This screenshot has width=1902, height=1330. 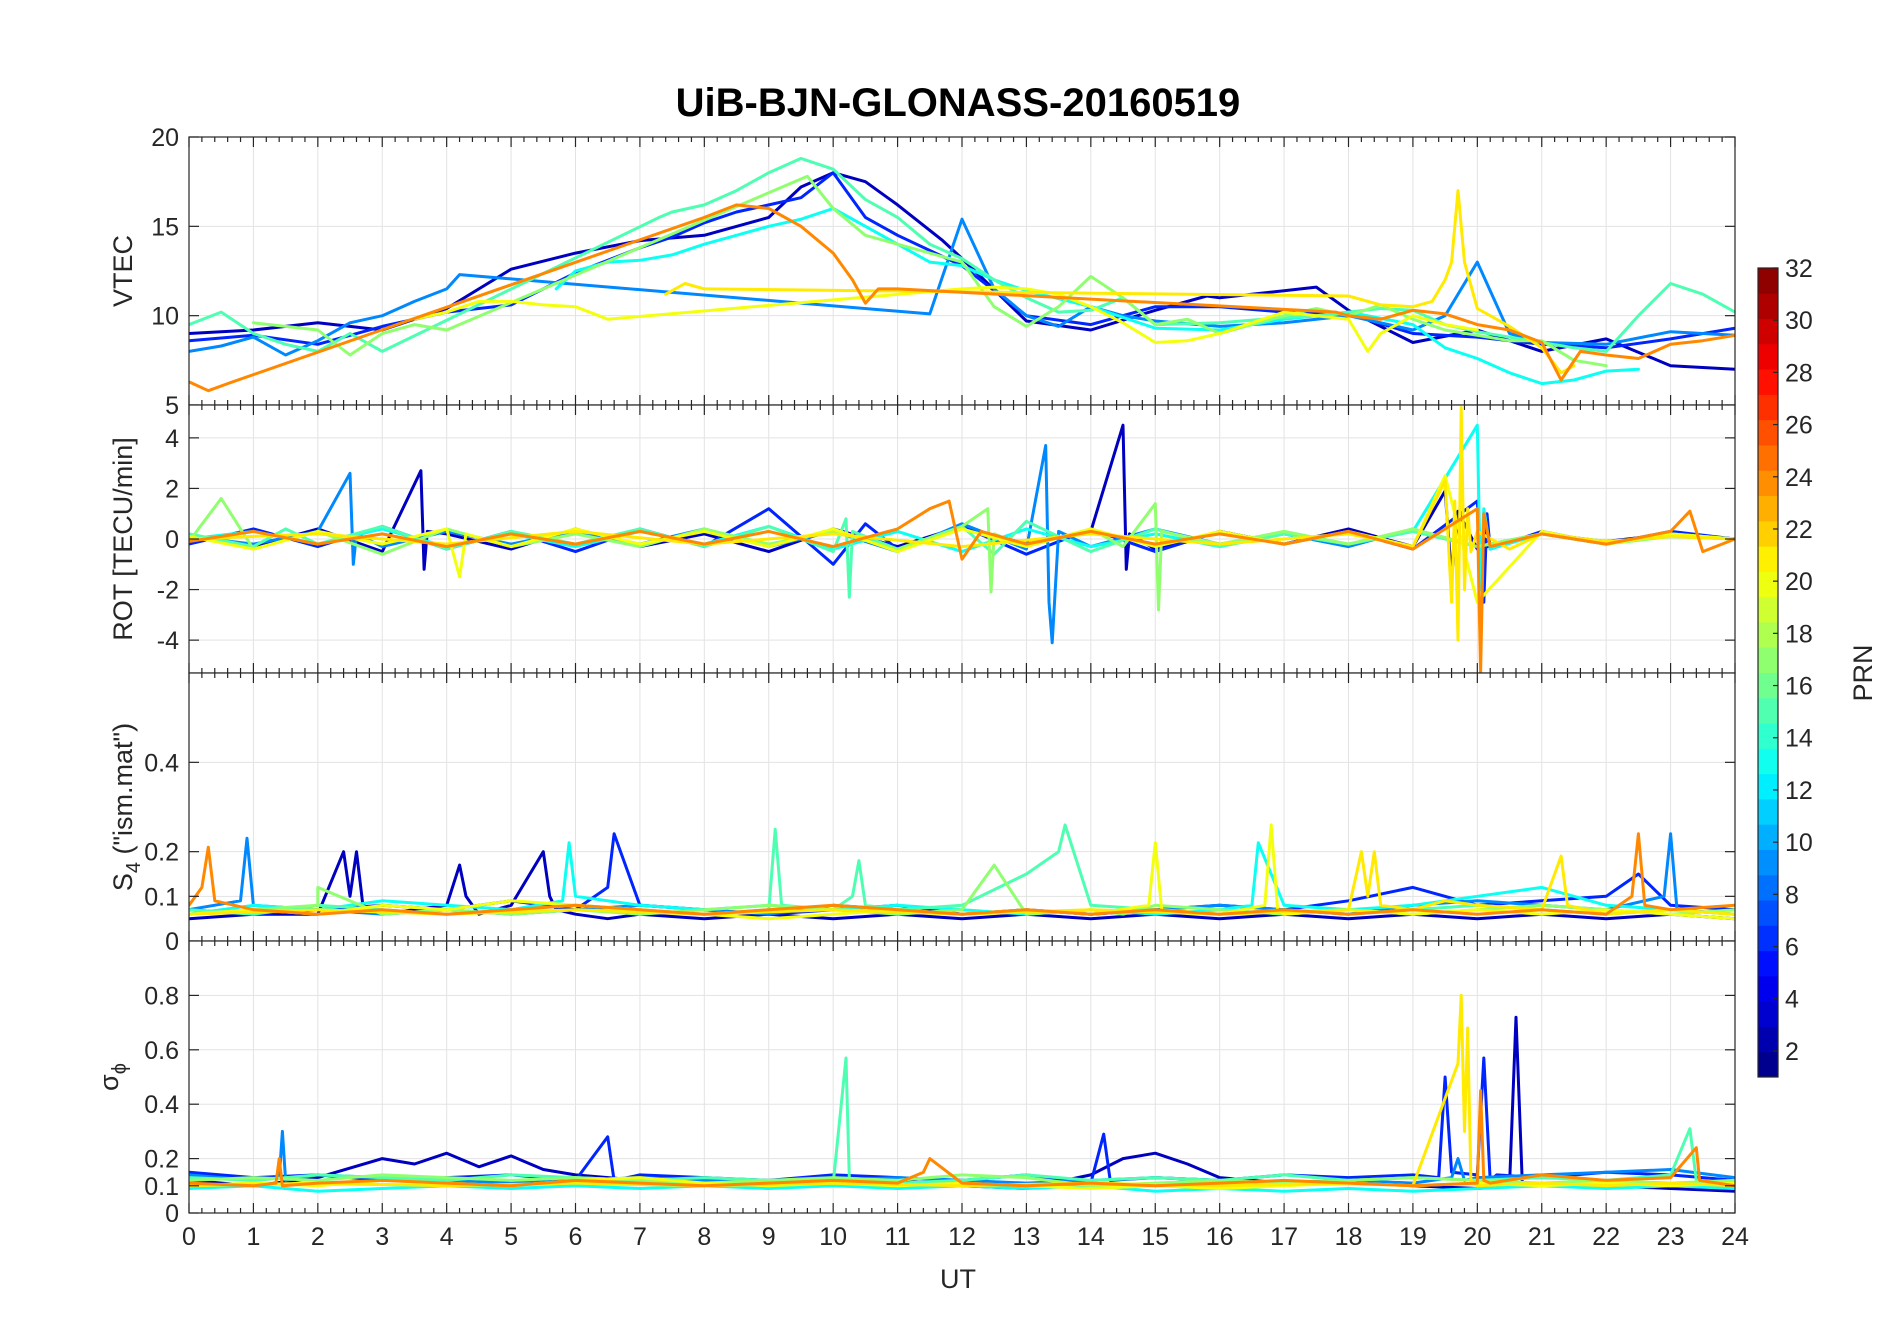 I want to click on colorbar-frame, so click(x=1768, y=672).